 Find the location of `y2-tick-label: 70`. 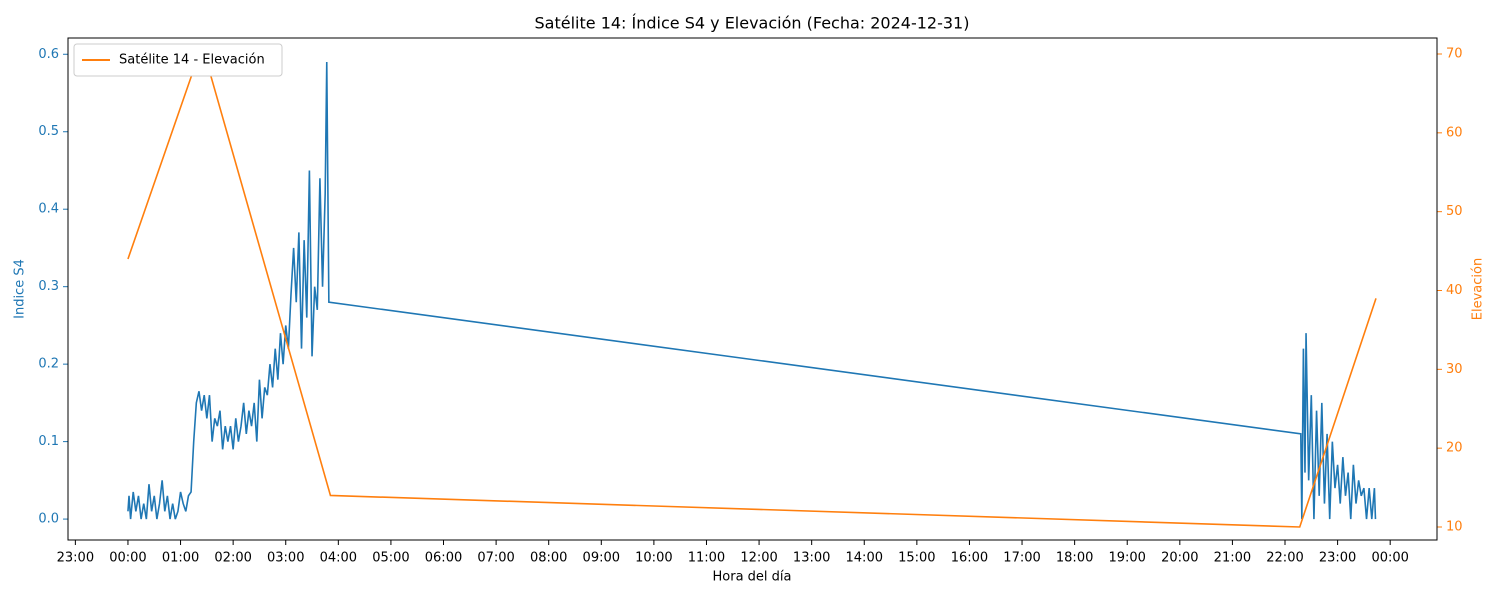

y2-tick-label: 70 is located at coordinates (1454, 54).